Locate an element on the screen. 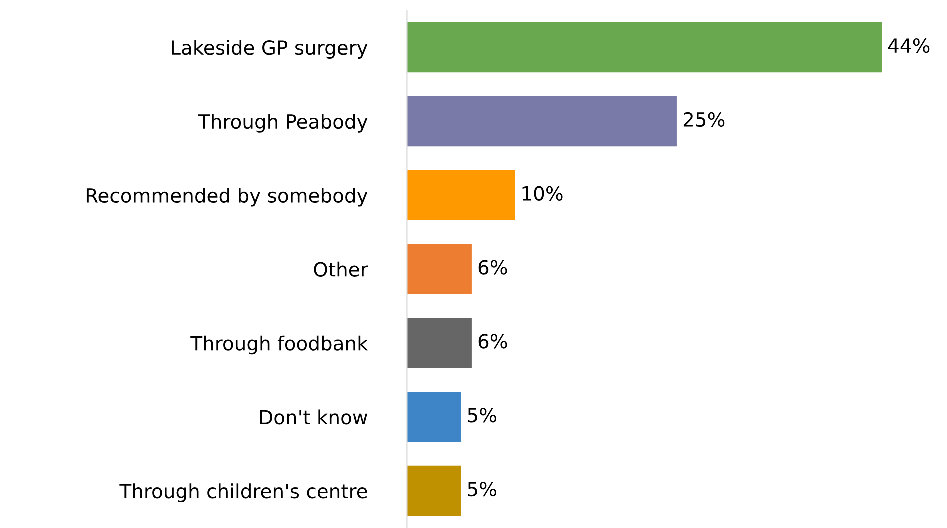  y-tick-label: Other is located at coordinates (341, 269).